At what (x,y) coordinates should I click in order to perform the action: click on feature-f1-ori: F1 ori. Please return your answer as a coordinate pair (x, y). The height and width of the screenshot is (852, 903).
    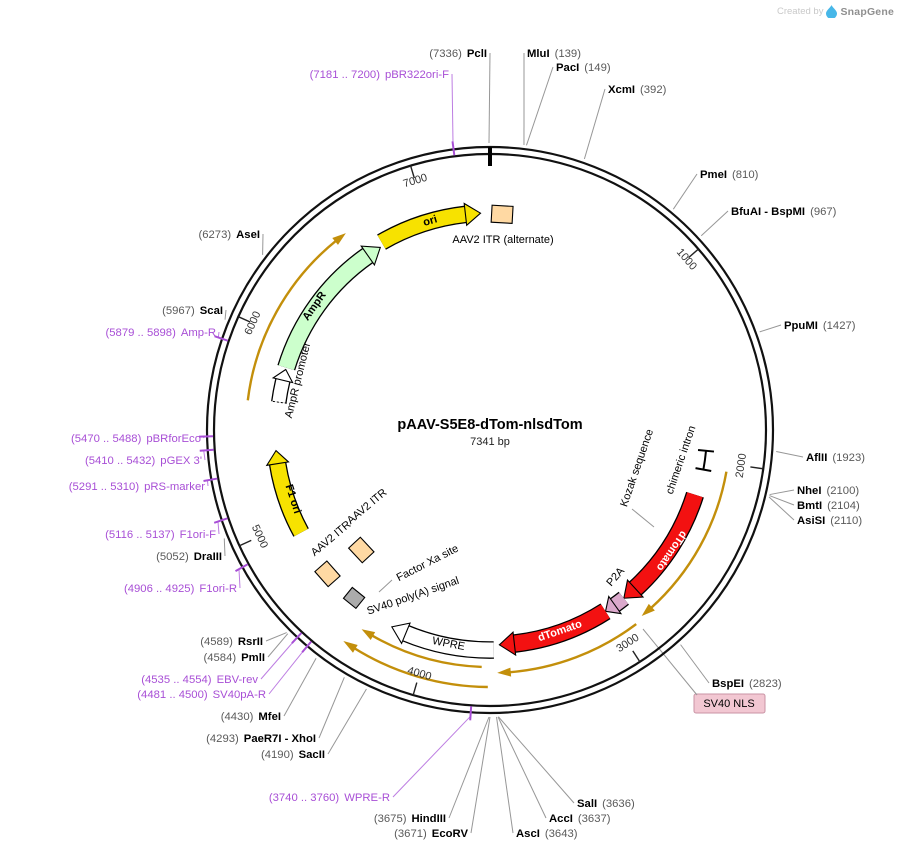
    Looking at the image, I should click on (287, 493).